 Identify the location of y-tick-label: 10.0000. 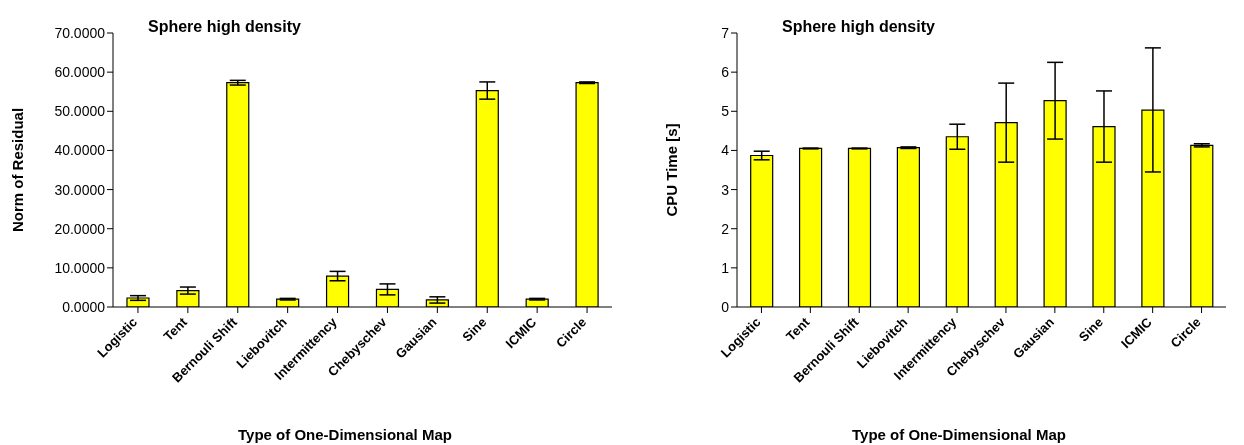
(80, 267).